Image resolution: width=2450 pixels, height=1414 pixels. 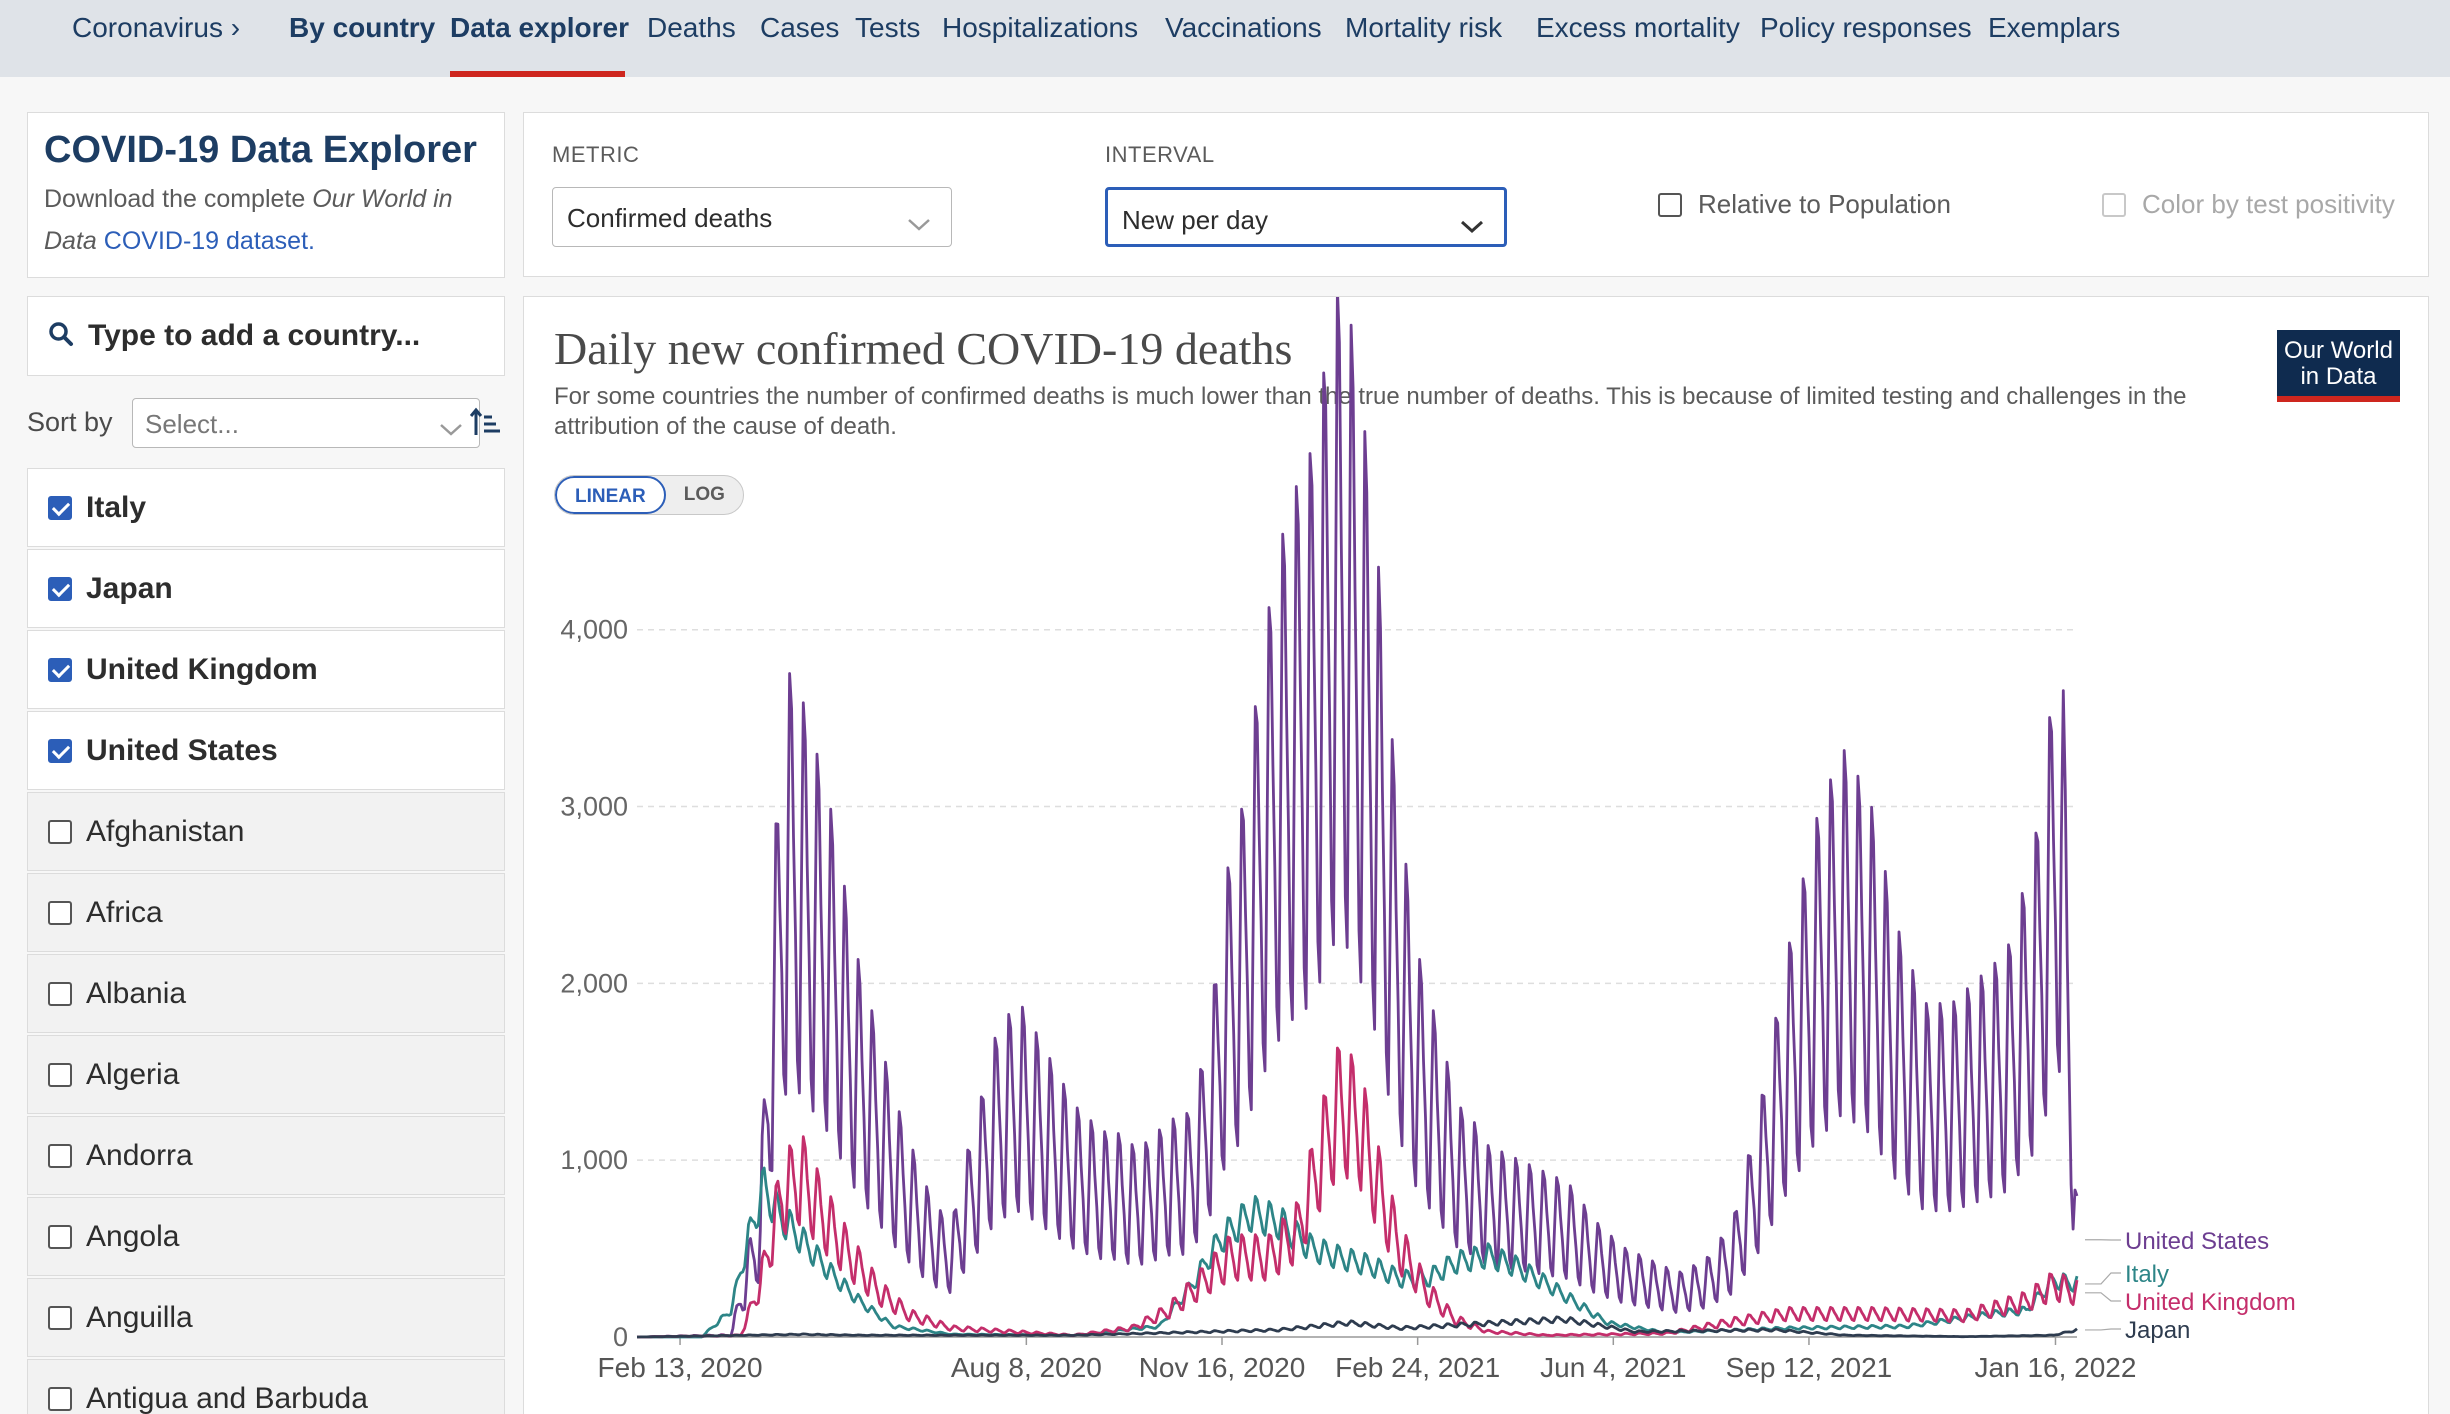 What do you see at coordinates (1417, 1367) in the screenshot?
I see `x-tick-label: Feb 24, 2021` at bounding box center [1417, 1367].